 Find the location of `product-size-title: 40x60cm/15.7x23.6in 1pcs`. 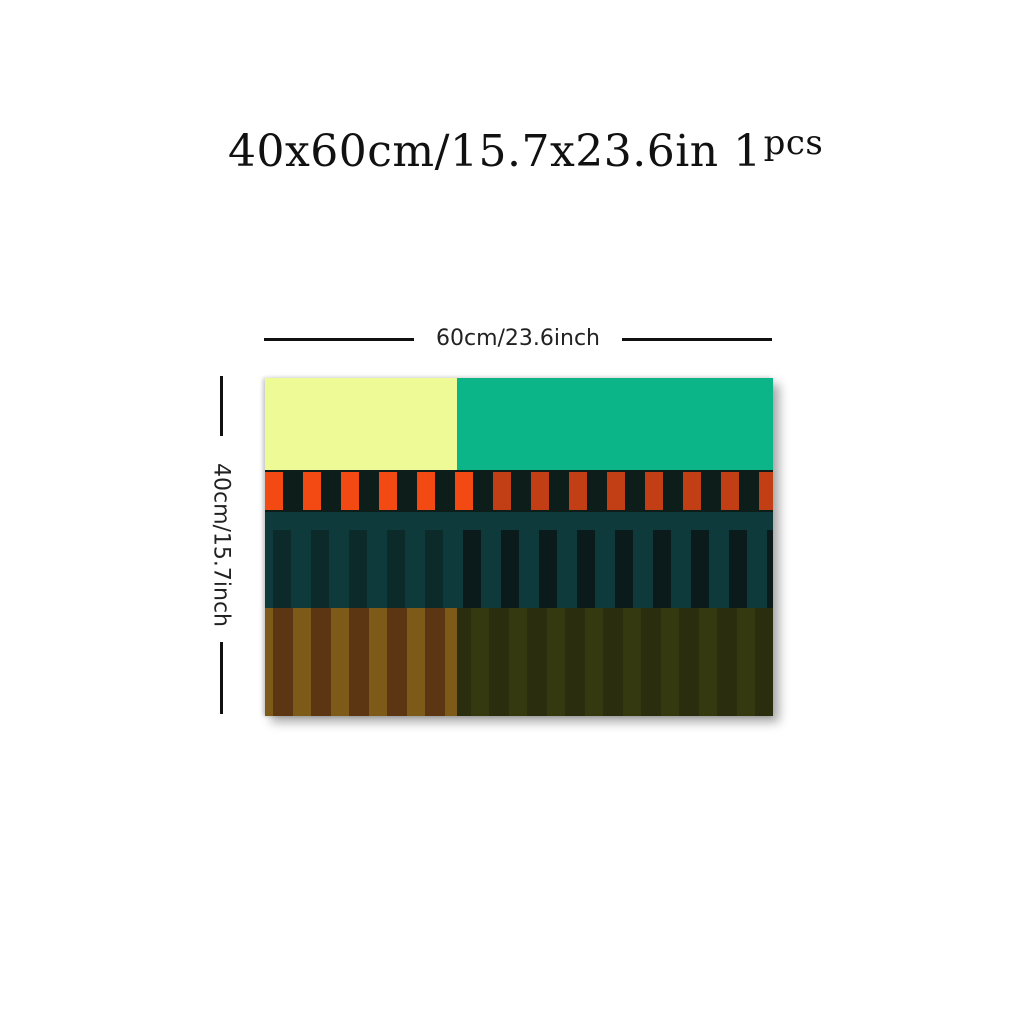

product-size-title: 40x60cm/15.7x23.6in 1pcs is located at coordinates (526, 150).